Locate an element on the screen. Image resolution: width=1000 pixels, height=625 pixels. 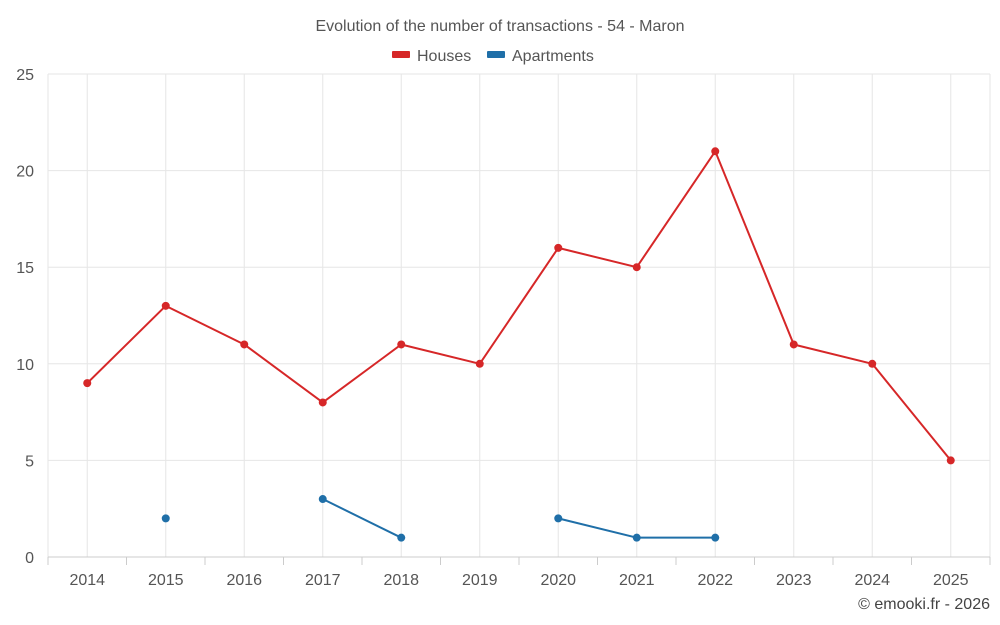
credit-text: © emooki.fr - 2026 is located at coordinates (924, 604).